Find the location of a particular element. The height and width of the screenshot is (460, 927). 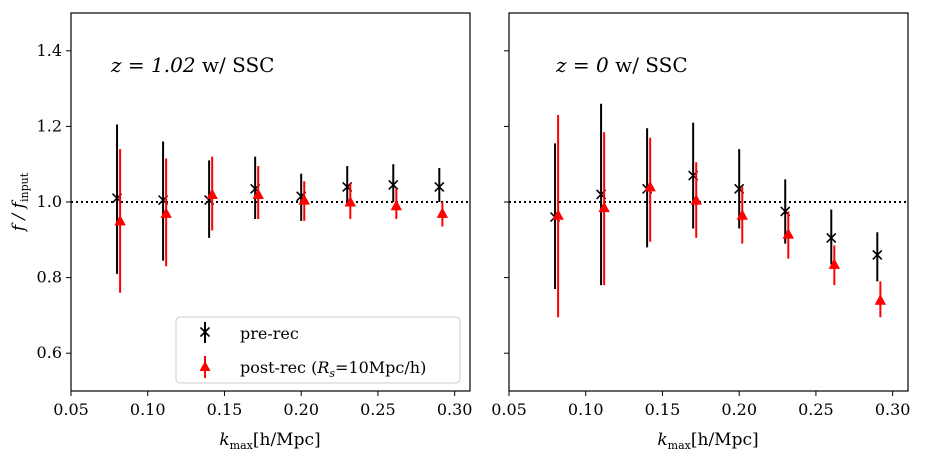

left-panel-annotation: z = 1.02 w/ SSC is located at coordinates (192, 65).